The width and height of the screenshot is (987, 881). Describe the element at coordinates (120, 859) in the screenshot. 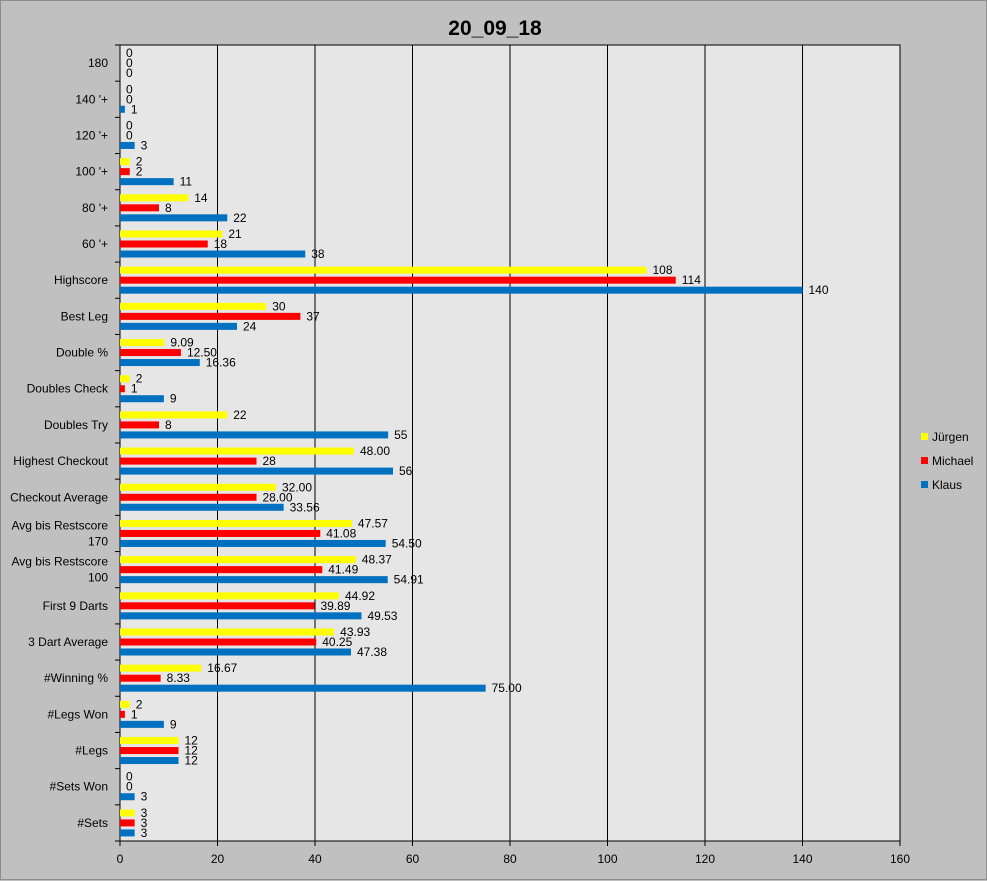

I see `x-tick-label: 0` at that location.